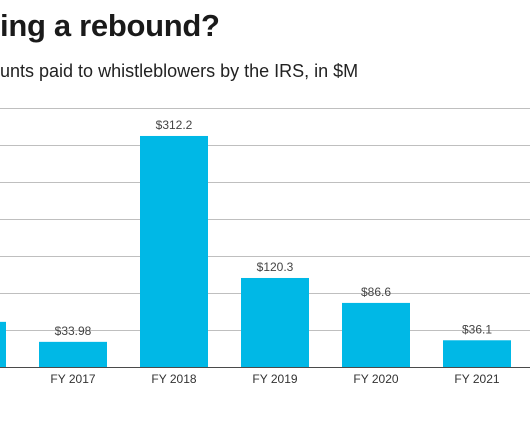 The height and width of the screenshot is (442, 530). I want to click on bar-value-label: $120.3, so click(275, 267).